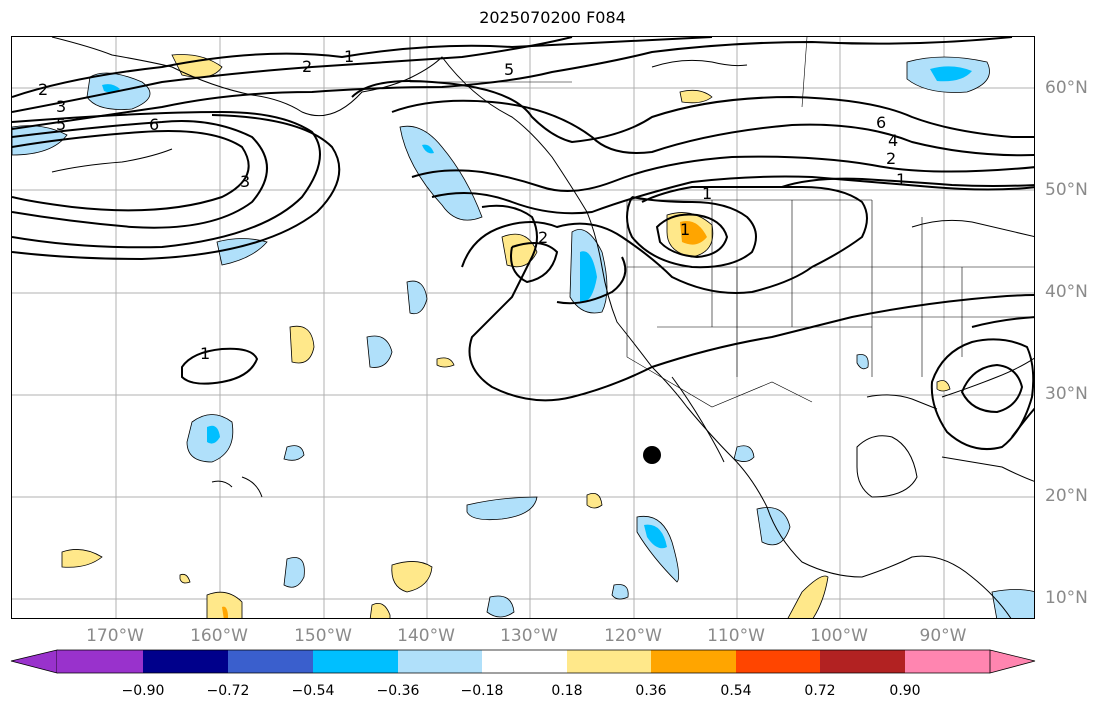 This screenshot has height=712, width=1105. What do you see at coordinates (143, 691) in the screenshot?
I see `colorbar-tick-label: −0.90` at bounding box center [143, 691].